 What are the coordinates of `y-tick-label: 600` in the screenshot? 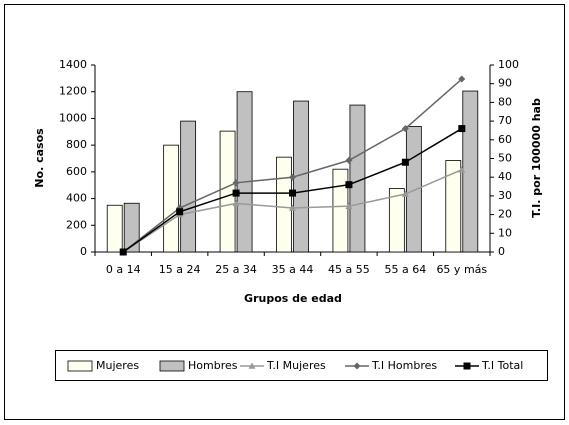 It's located at (76, 171).